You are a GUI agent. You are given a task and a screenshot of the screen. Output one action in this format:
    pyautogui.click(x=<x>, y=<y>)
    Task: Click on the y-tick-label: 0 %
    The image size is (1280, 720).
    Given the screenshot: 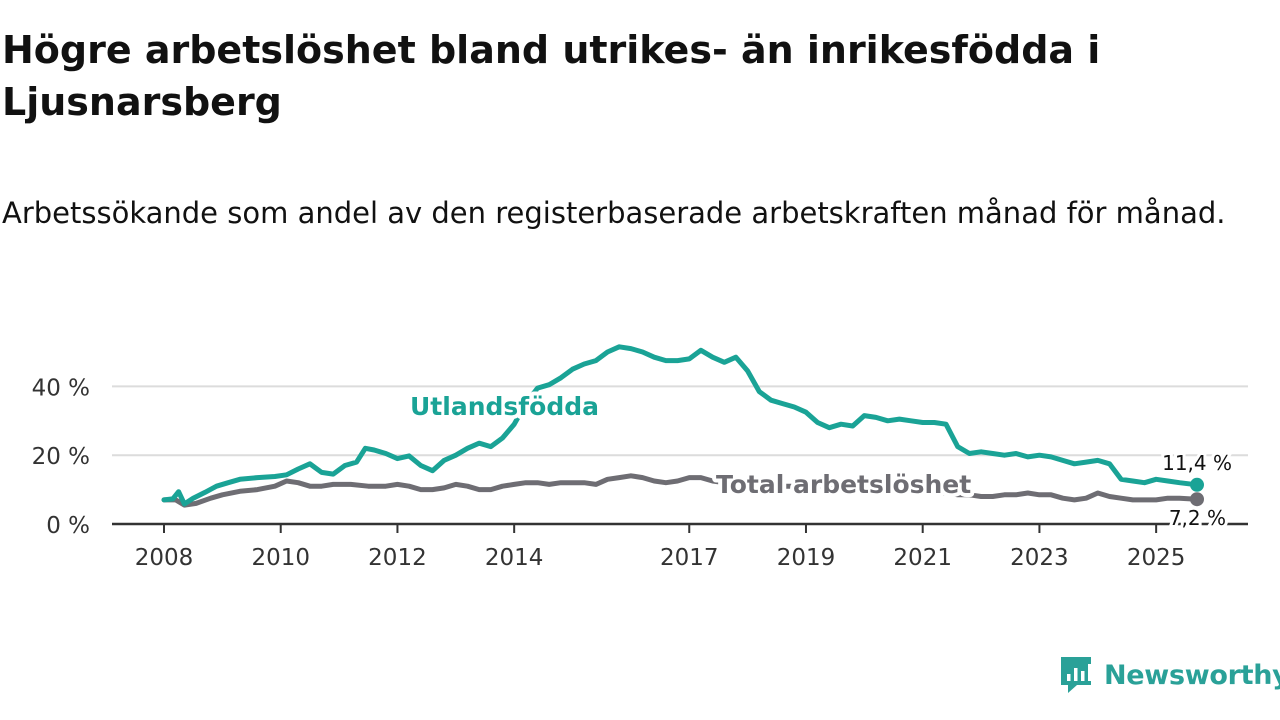 What is the action you would take?
    pyautogui.click(x=68, y=526)
    